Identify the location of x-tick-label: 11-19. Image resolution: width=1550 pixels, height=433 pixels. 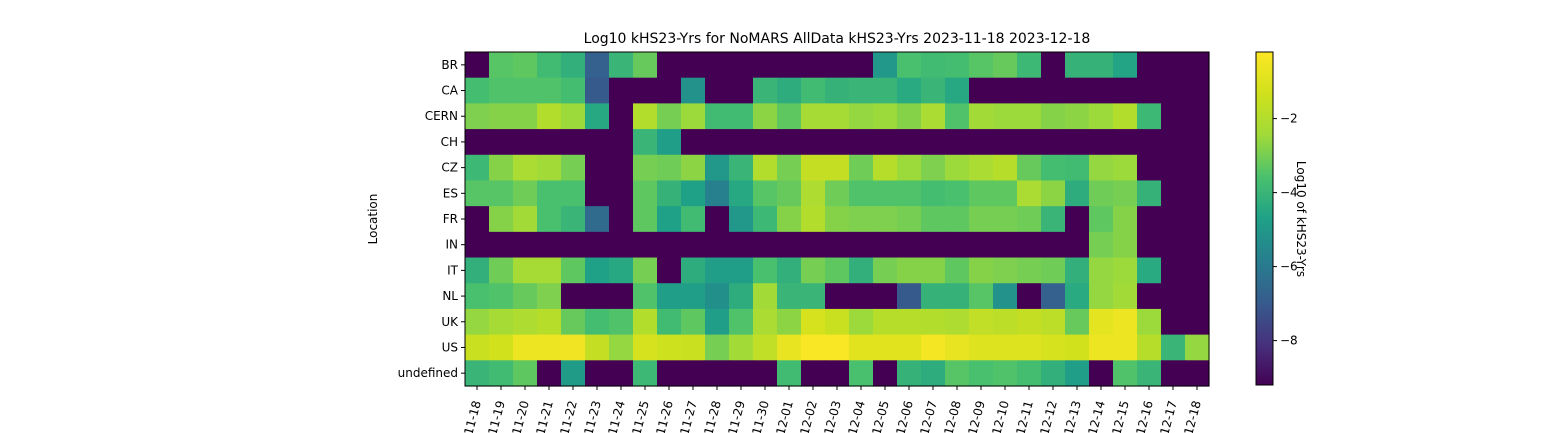
(496, 416).